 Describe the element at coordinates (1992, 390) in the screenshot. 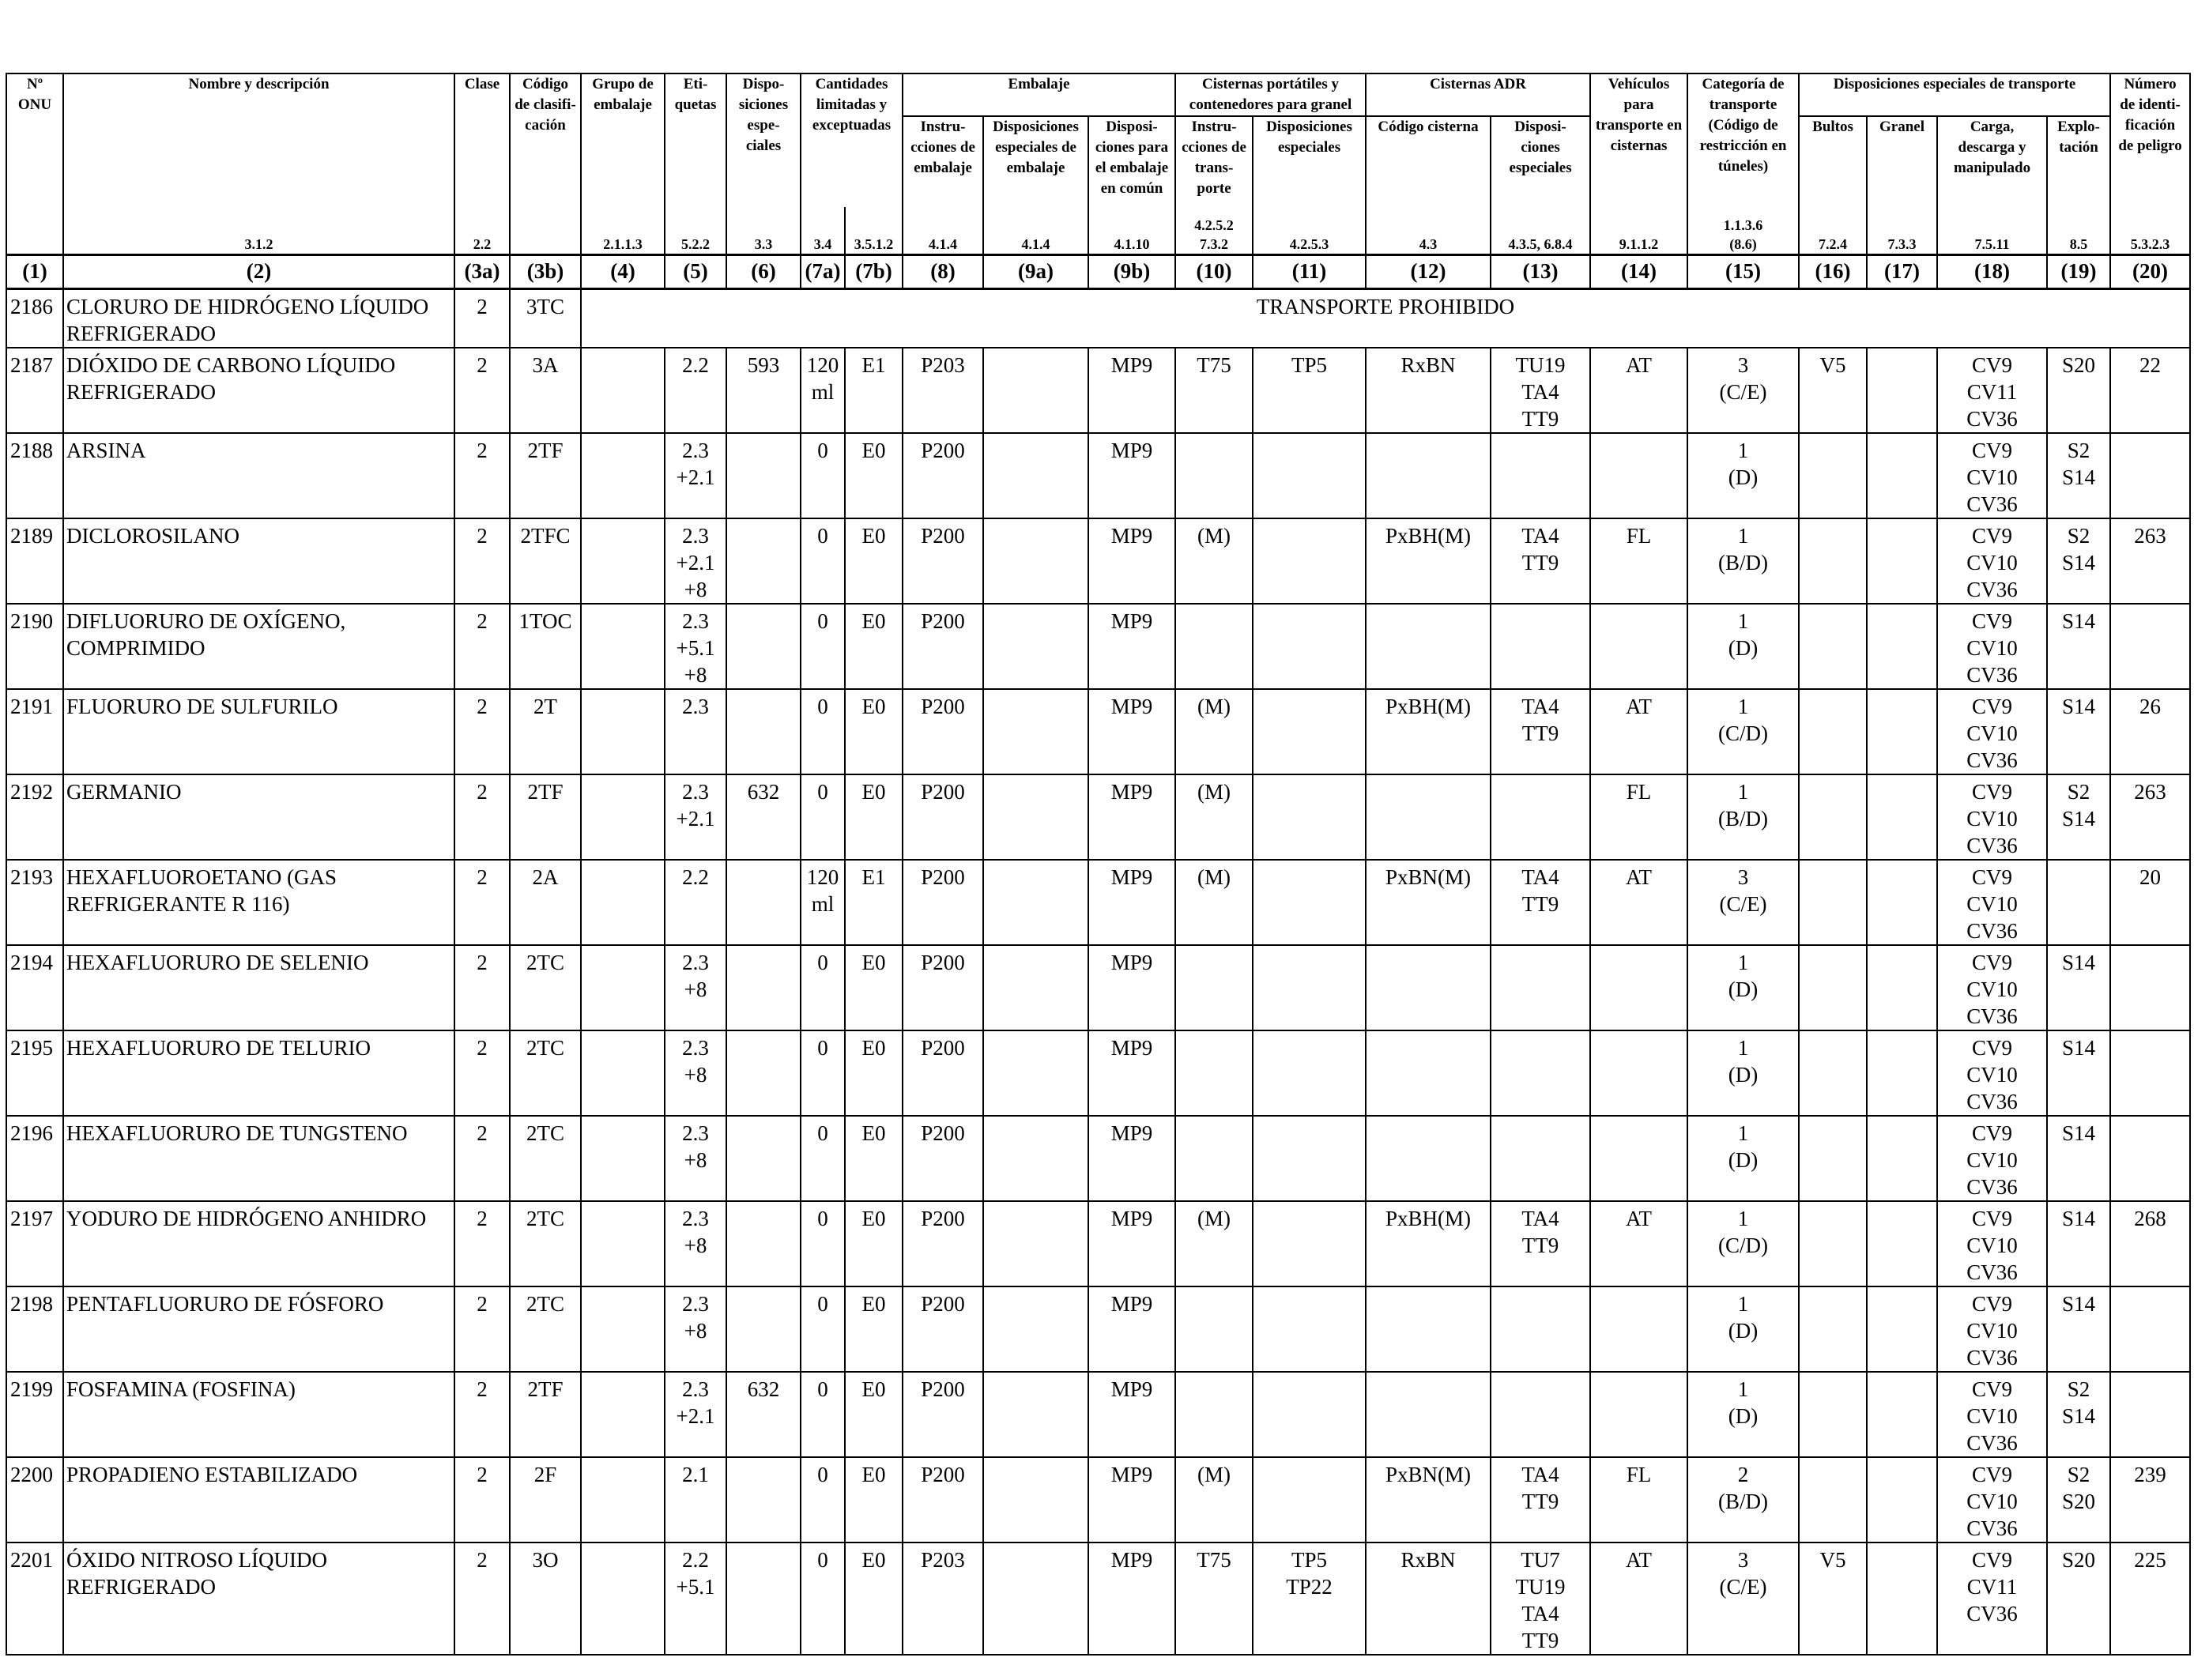

I see `cell-d18: CV9 CV11 CV36` at that location.